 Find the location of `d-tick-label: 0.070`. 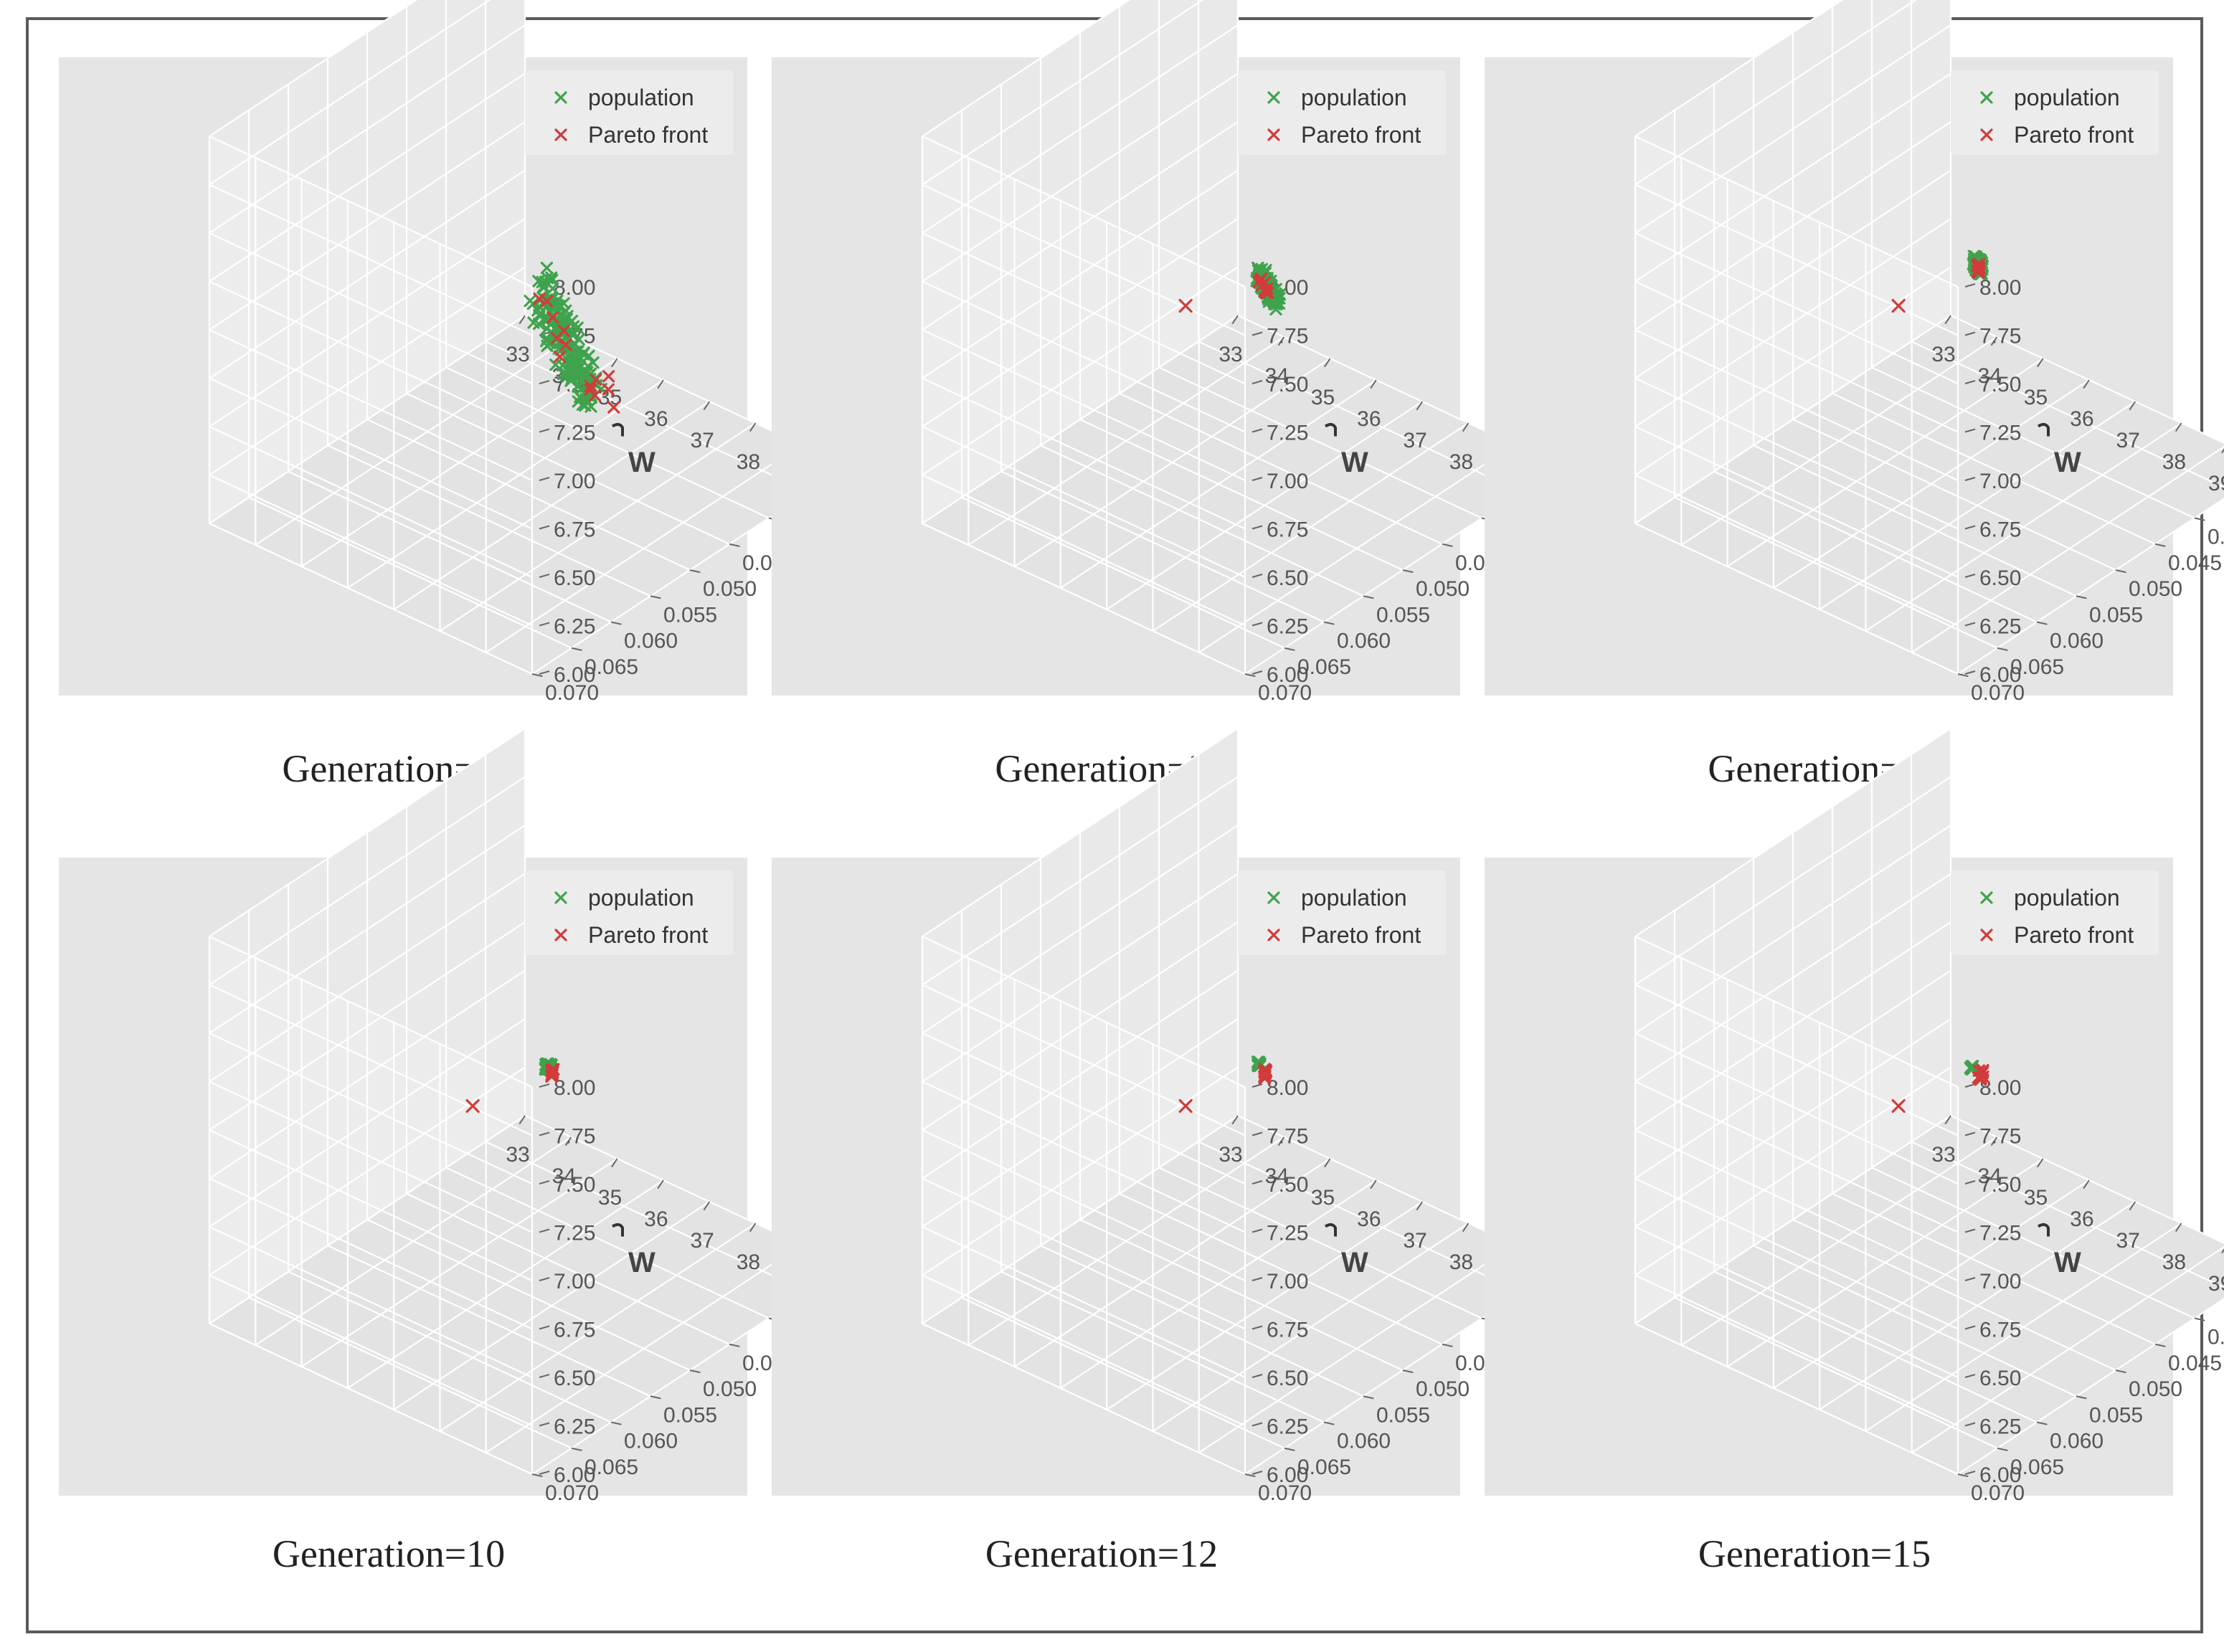

d-tick-label: 0.070 is located at coordinates (572, 1493).